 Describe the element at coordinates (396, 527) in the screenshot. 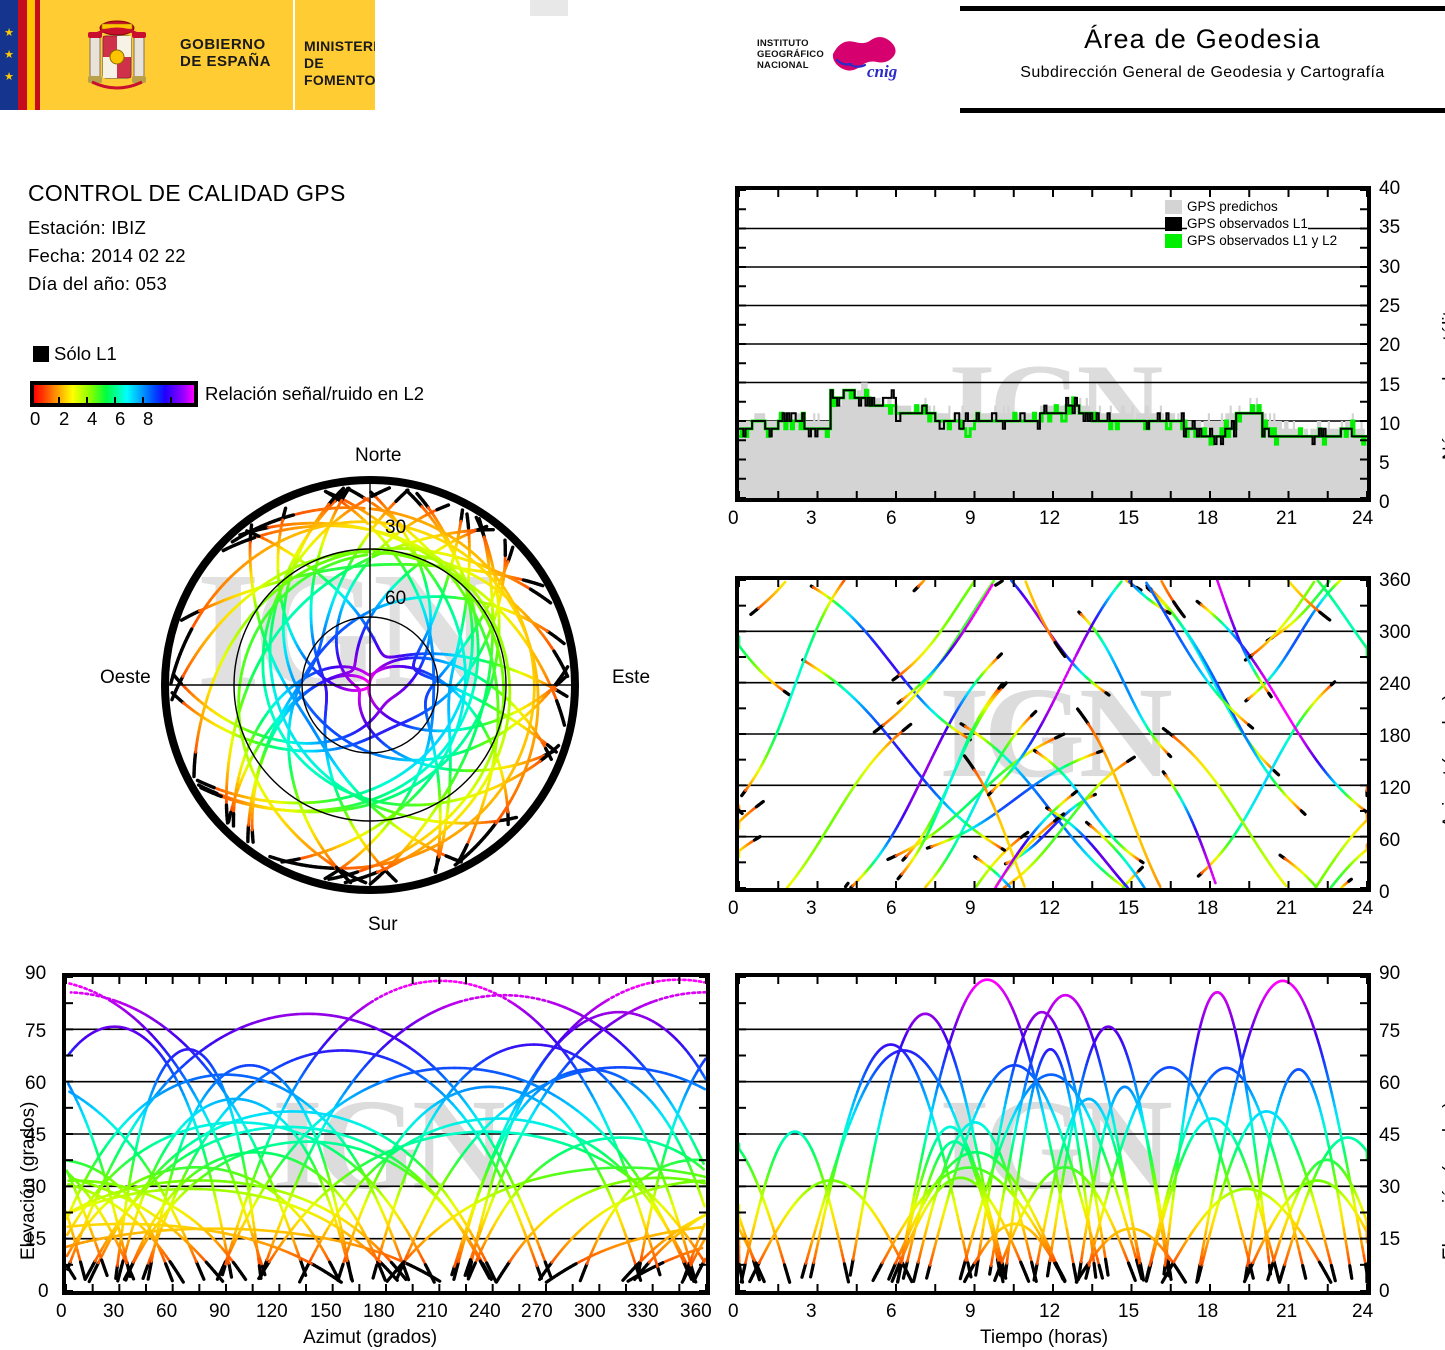

I see `polar-ring-label-30: 30` at that location.